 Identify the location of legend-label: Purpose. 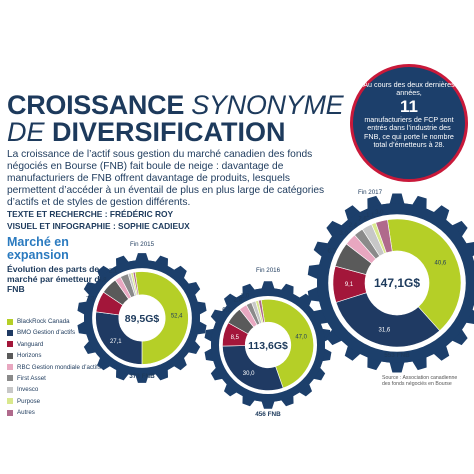
(29, 401).